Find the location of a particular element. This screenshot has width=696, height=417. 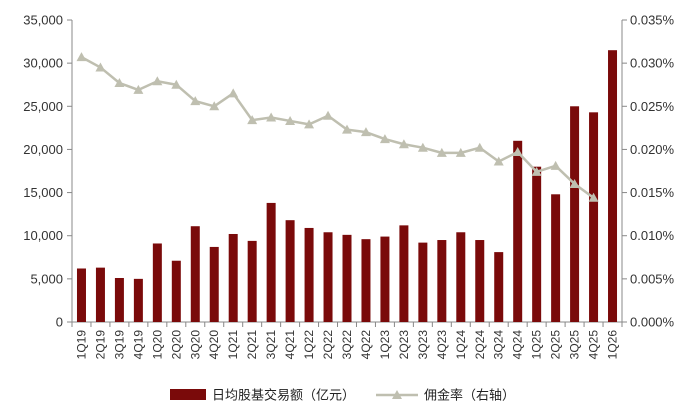

right-tick-label: 0.035% is located at coordinates (652, 20).